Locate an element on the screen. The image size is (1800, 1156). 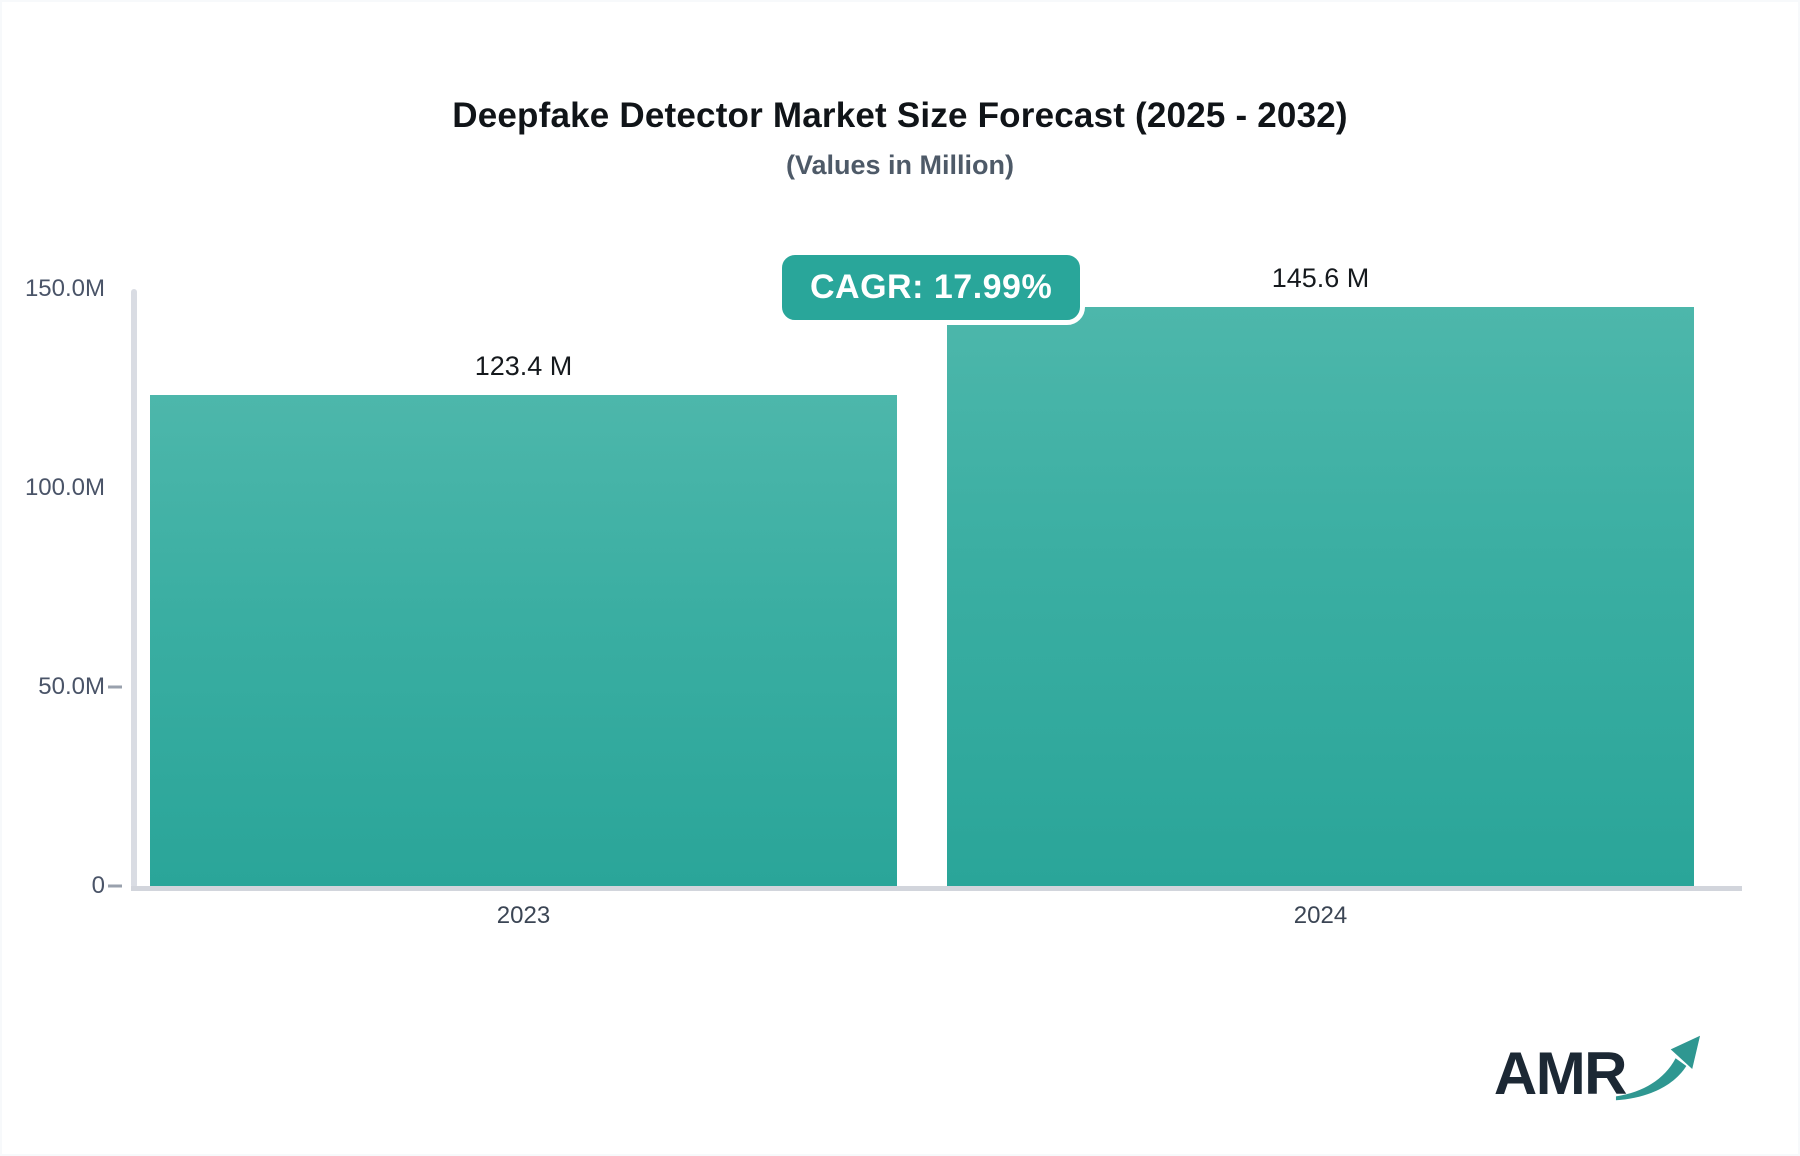
chart-subtitle: (Values in Million) is located at coordinates (900, 165).